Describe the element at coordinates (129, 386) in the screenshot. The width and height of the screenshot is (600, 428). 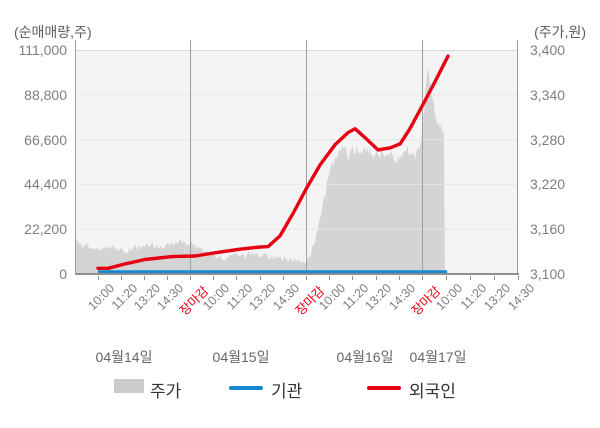
I see `price-area-swatch` at that location.